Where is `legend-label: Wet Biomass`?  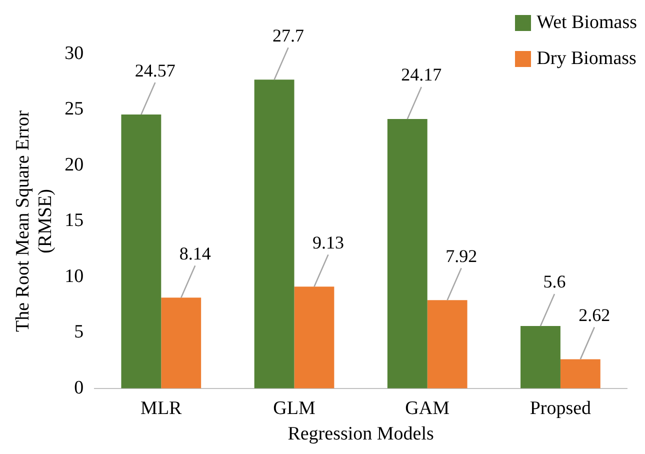 legend-label: Wet Biomass is located at coordinates (586, 23).